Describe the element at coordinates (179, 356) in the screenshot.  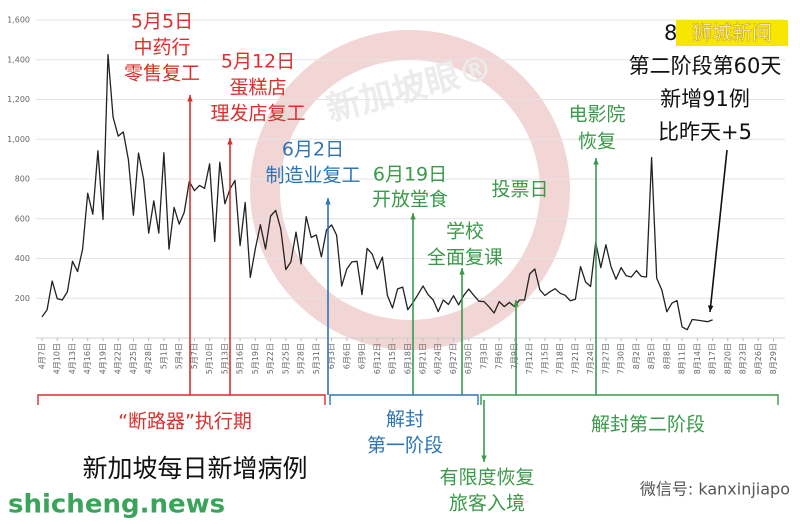
I see `x-tick-label: 5月4日` at that location.